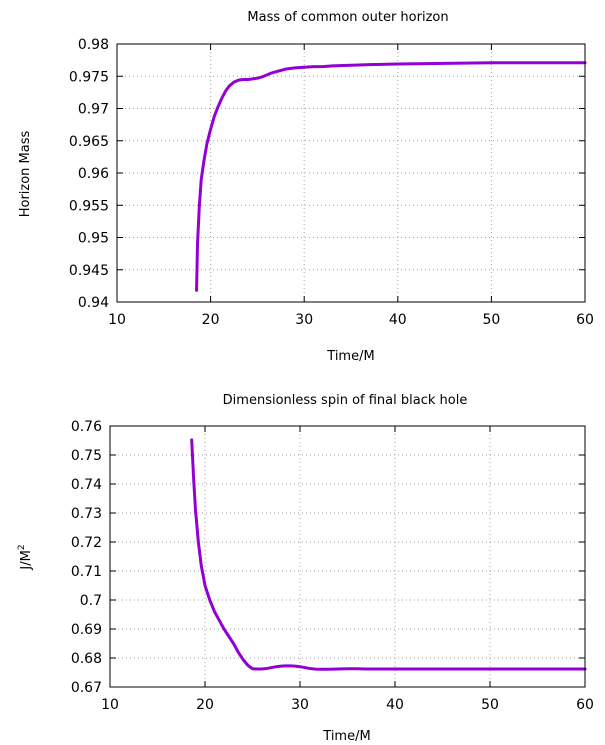 The width and height of the screenshot is (605, 745). What do you see at coordinates (93, 174) in the screenshot?
I see `mass-chart-ytick-label: 0.96` at bounding box center [93, 174].